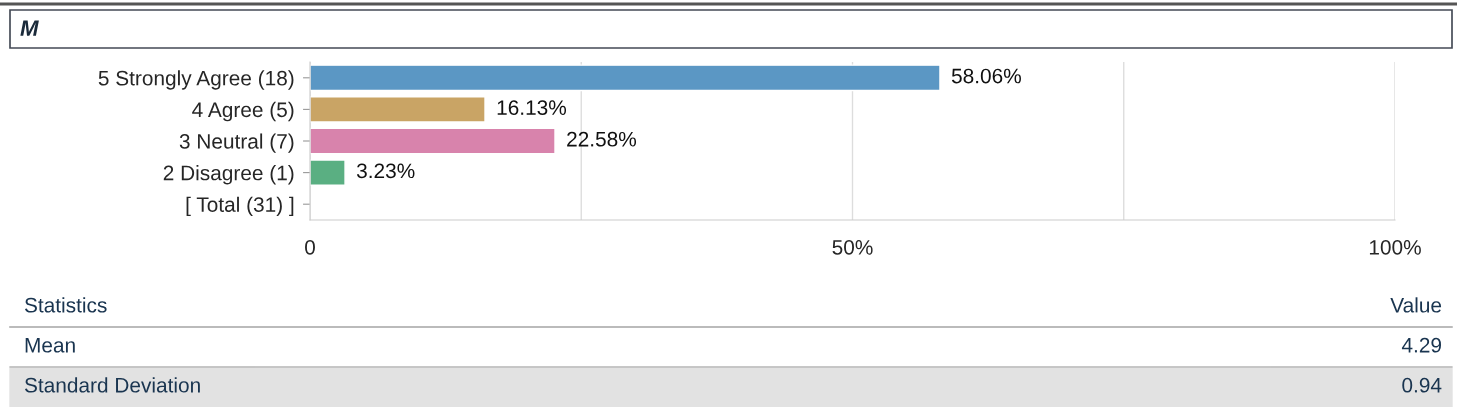 The image size is (1457, 407). Describe the element at coordinates (1421, 345) in the screenshot. I see `text: 4.29` at that location.